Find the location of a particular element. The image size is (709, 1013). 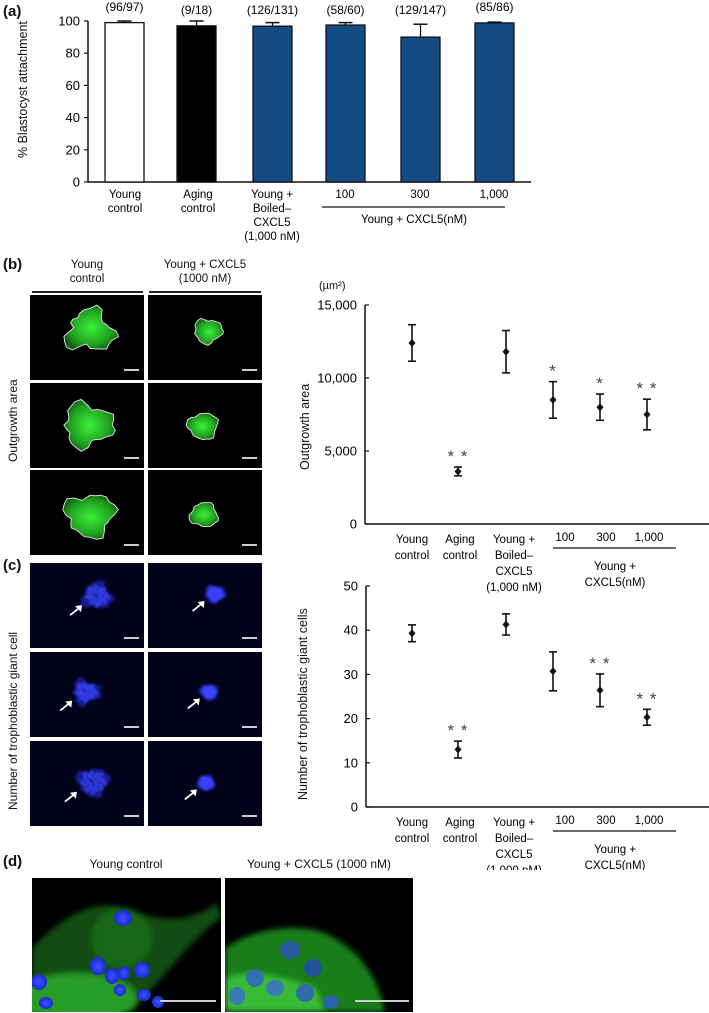

y-tick-label: 30 is located at coordinates (351, 674).